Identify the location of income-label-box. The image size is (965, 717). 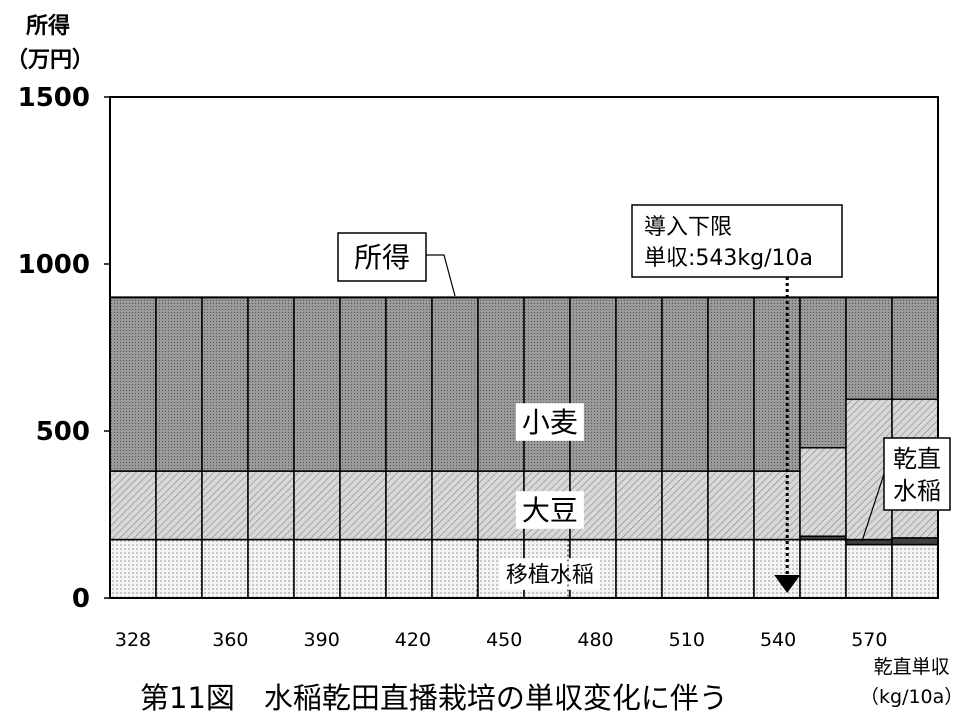
(382, 257).